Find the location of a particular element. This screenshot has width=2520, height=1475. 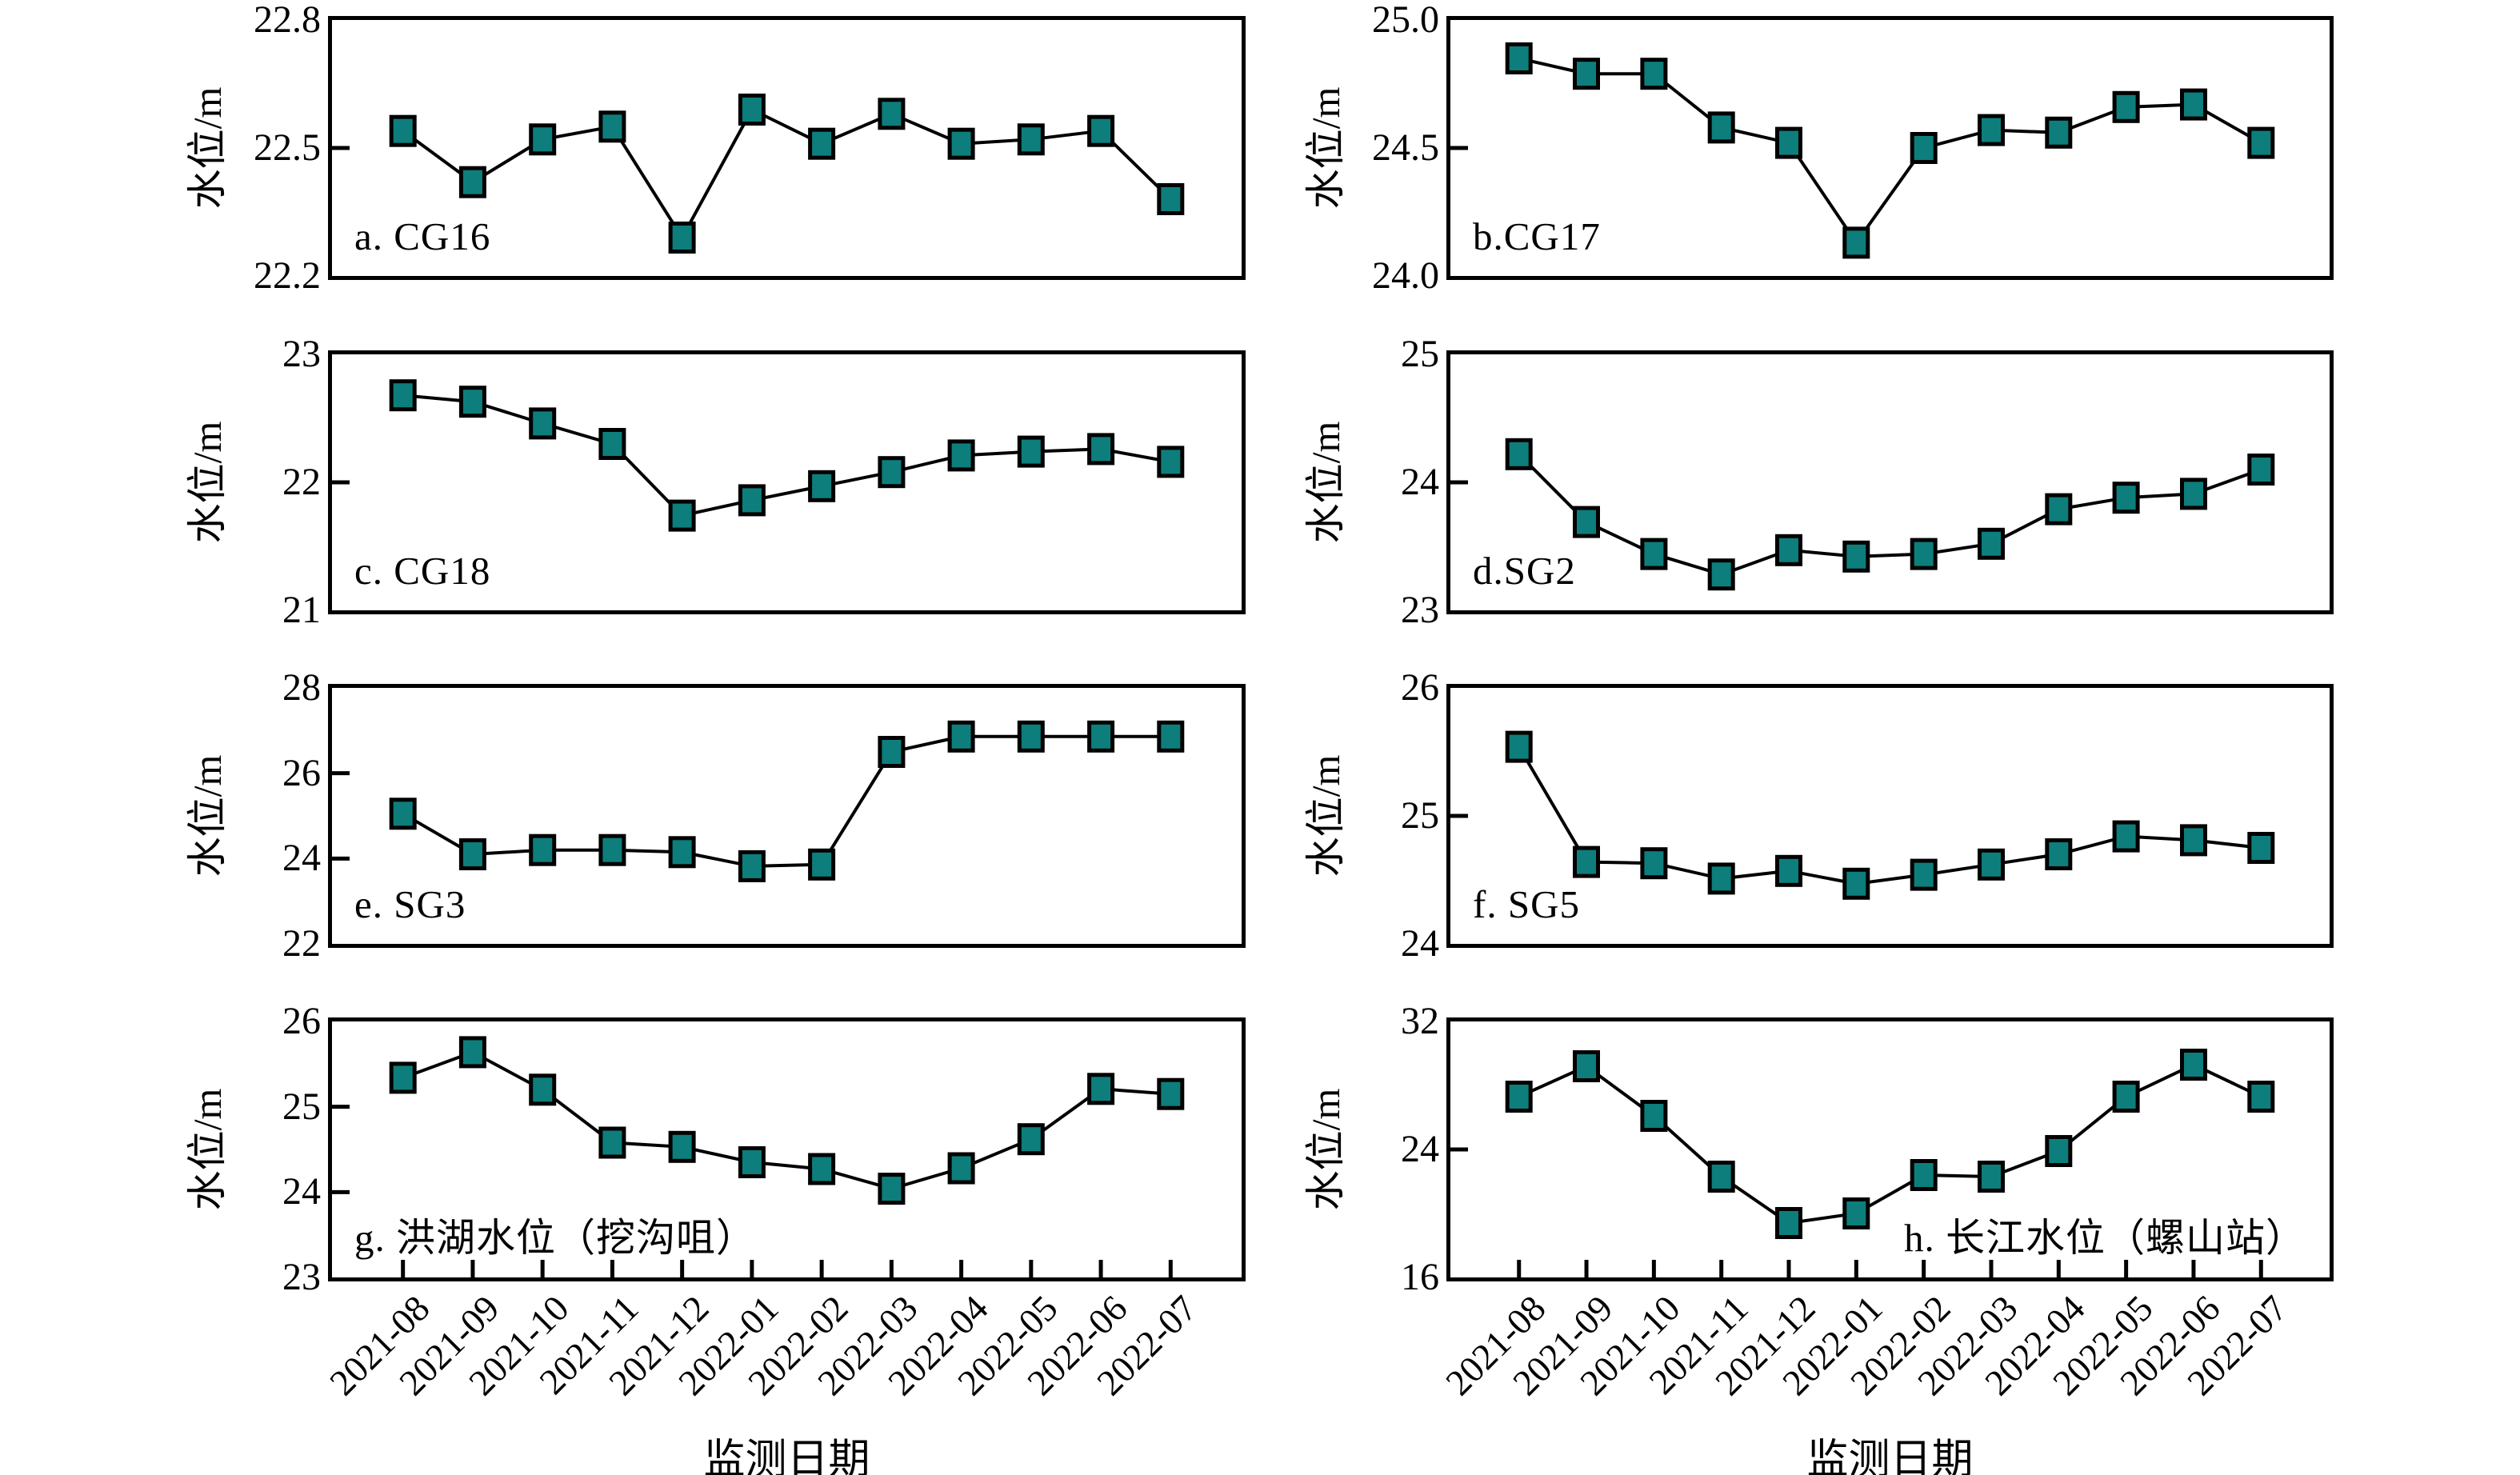

y-tick-label: 25 is located at coordinates (1420, 815).